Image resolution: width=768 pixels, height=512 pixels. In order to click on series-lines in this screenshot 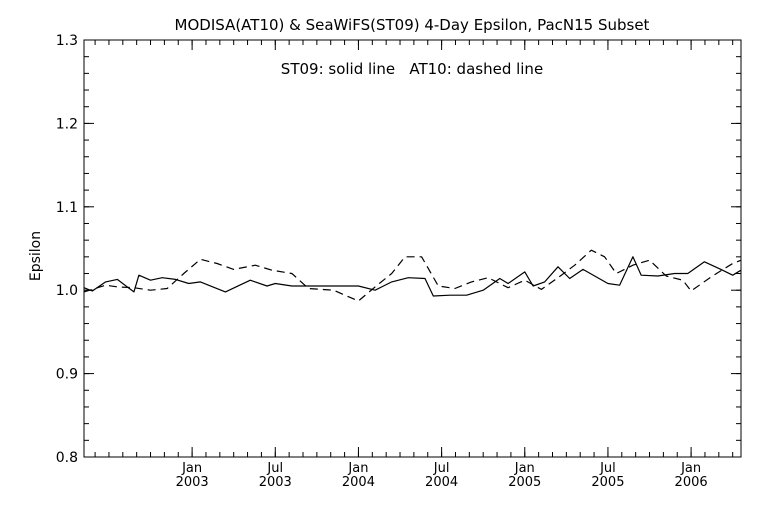, I will do `click(412, 275)`.